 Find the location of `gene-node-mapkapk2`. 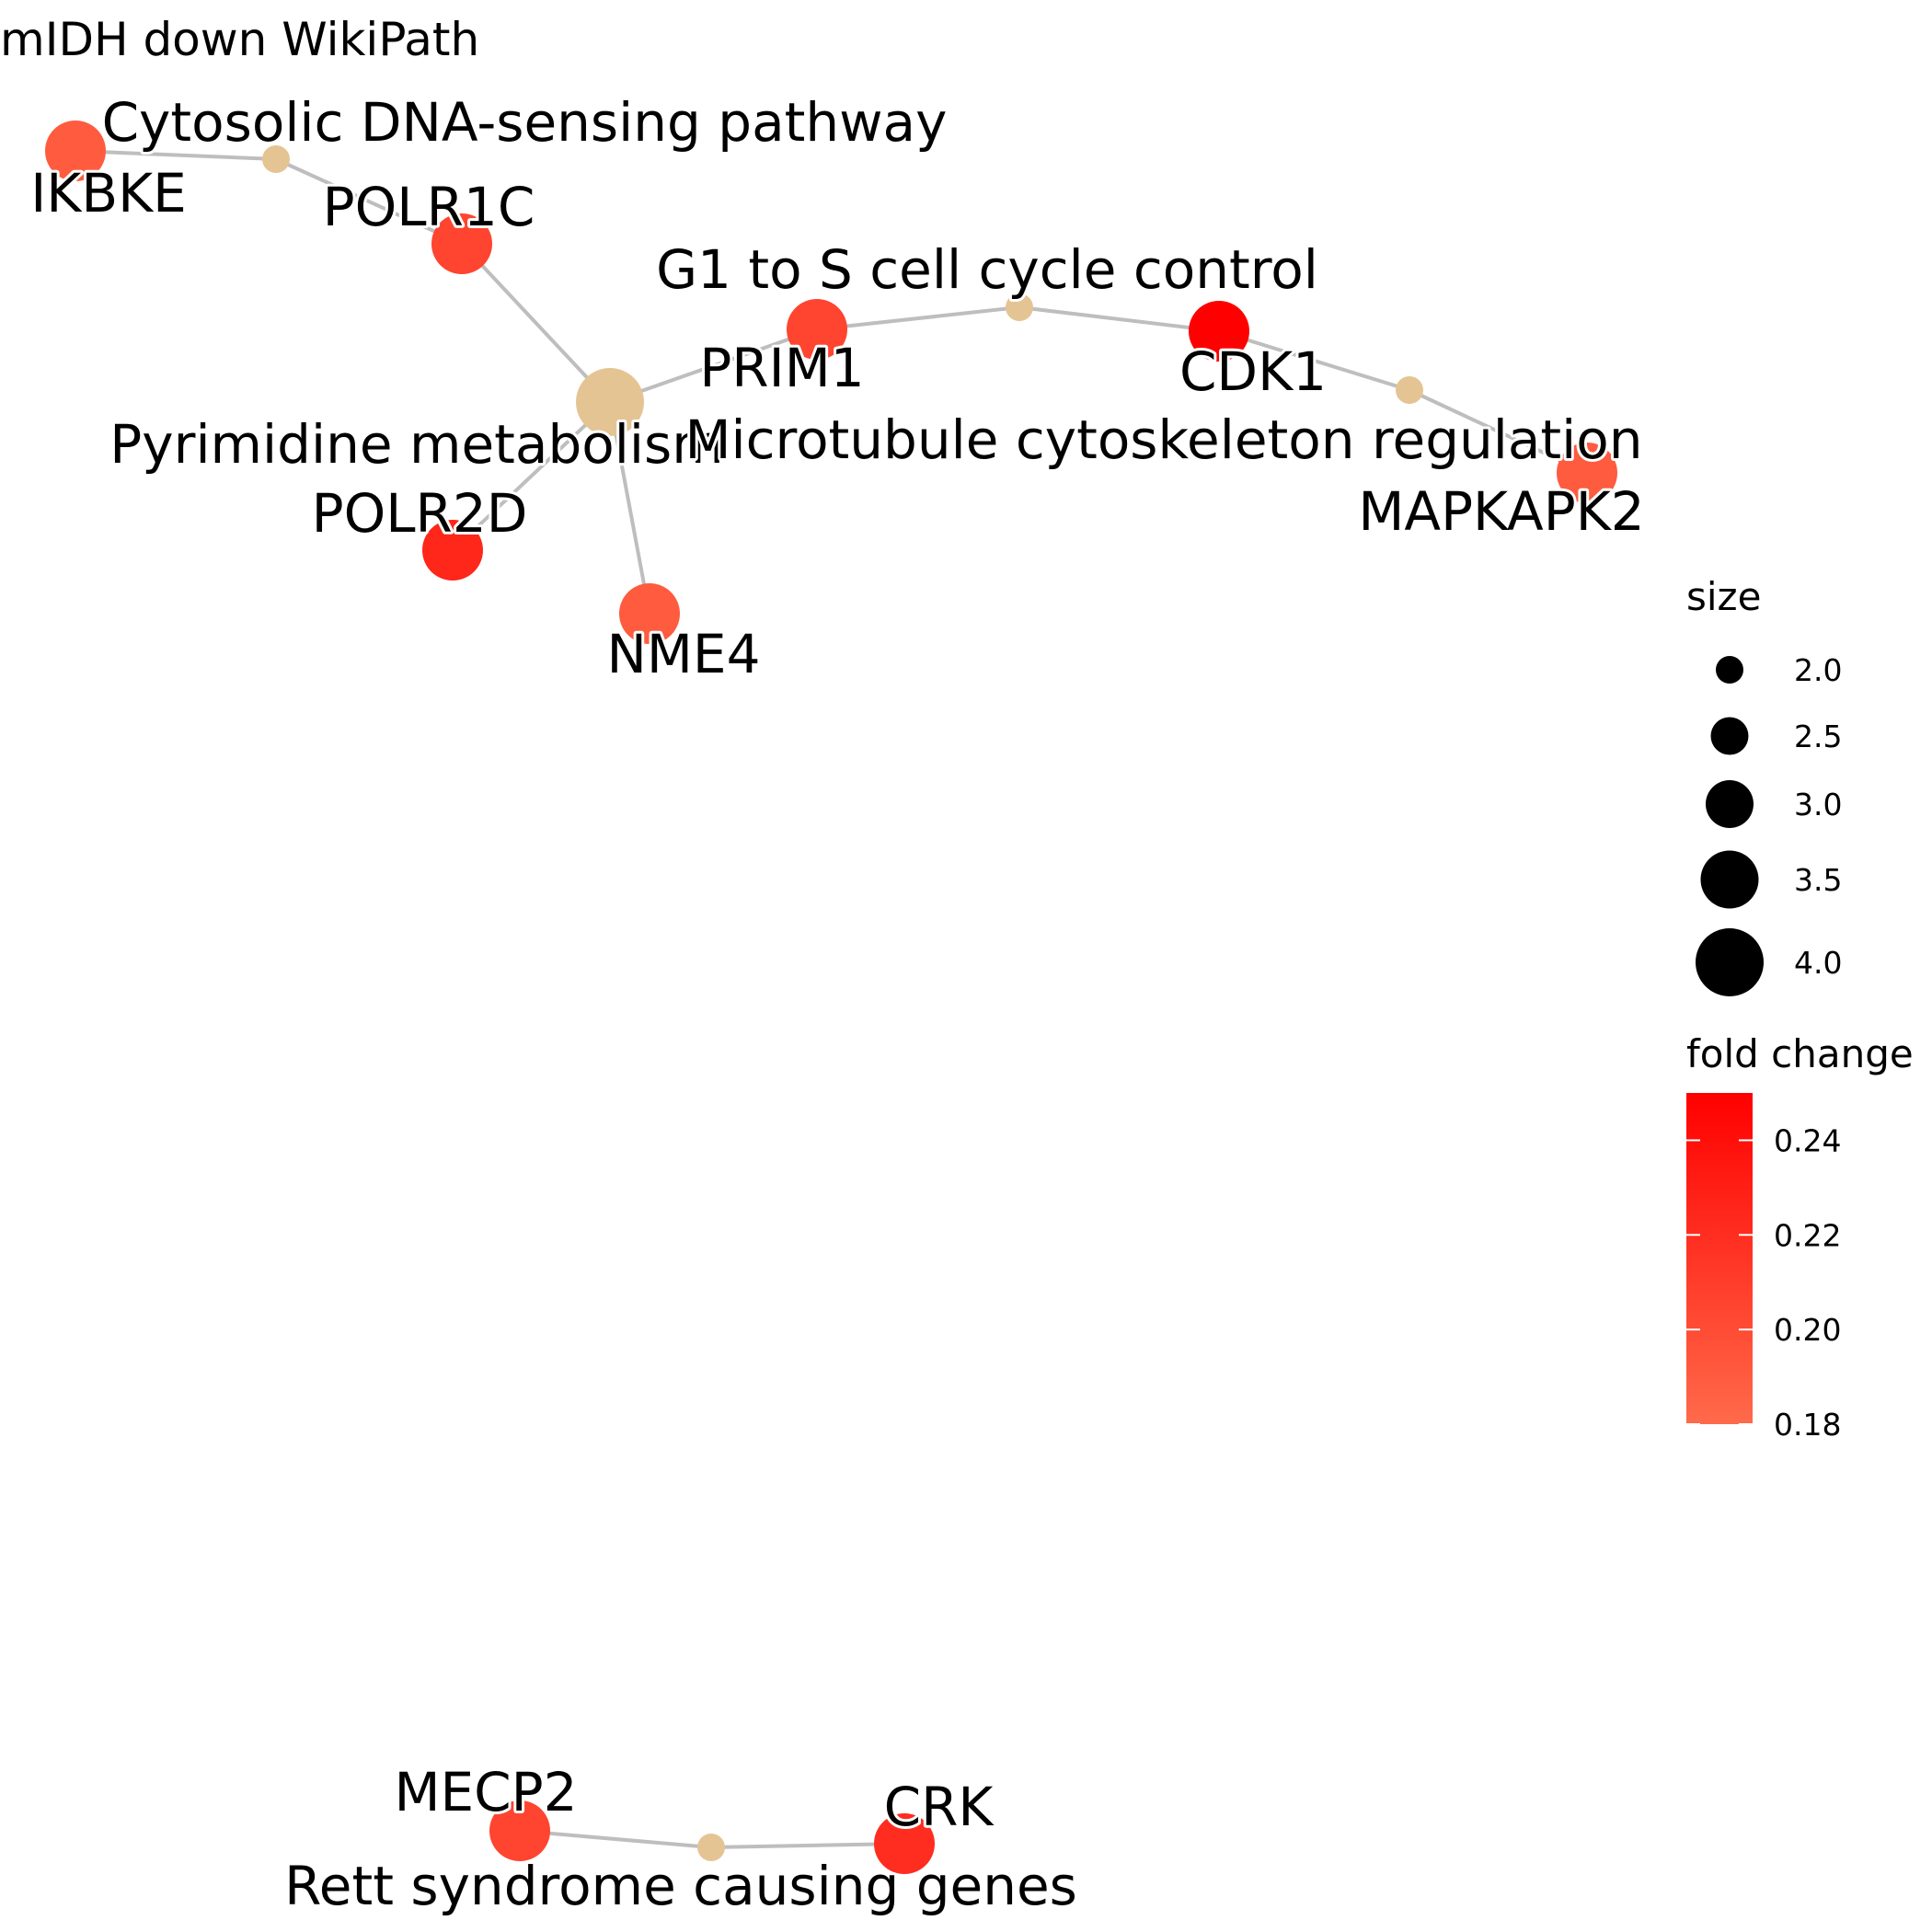

gene-node-mapkapk2 is located at coordinates (1587, 473).